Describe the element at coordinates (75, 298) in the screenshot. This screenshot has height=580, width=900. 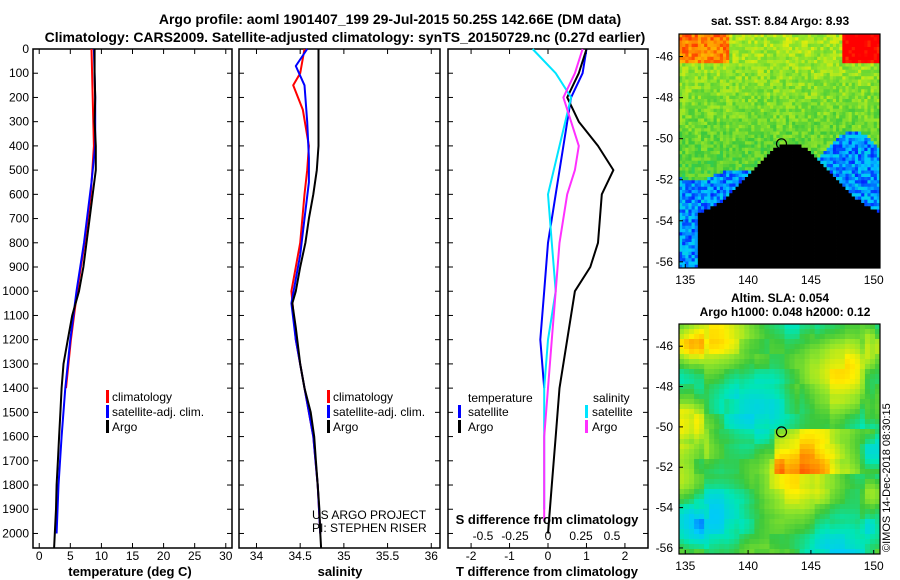
I see `series-lines` at that location.